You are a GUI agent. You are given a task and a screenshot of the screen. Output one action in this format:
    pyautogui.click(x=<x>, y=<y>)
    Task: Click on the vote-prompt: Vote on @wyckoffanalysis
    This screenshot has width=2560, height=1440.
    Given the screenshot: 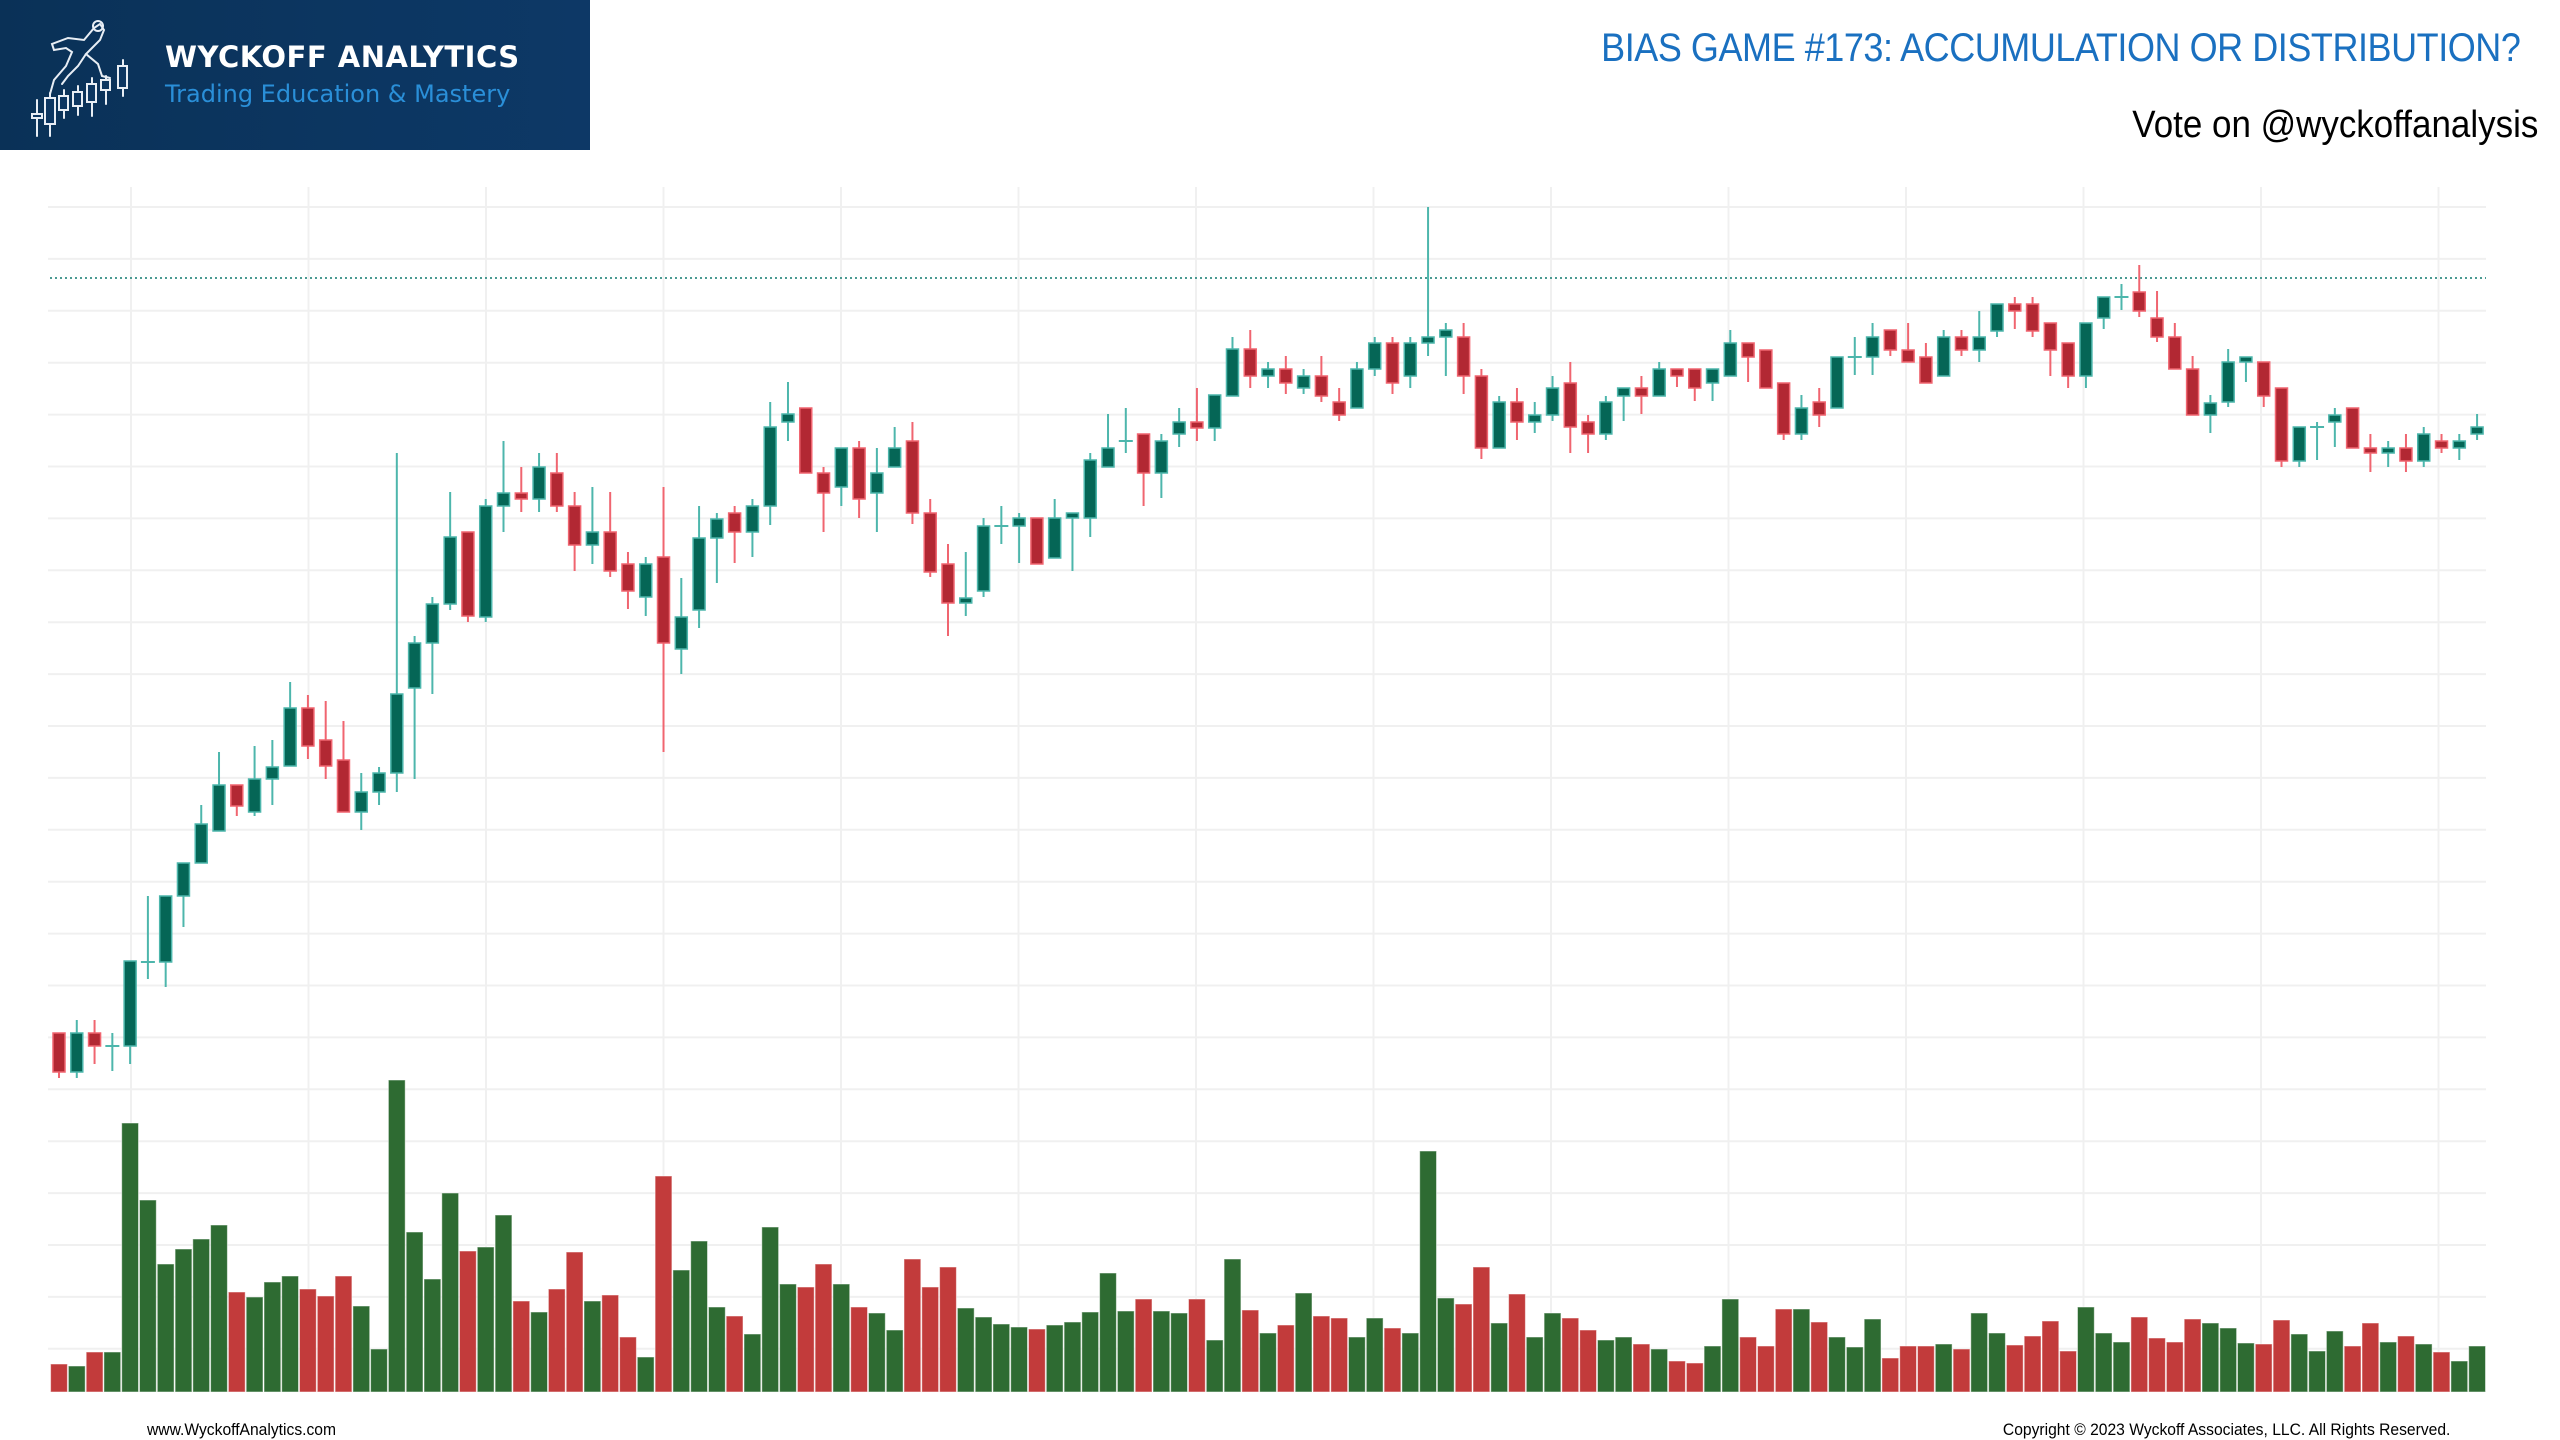 What is the action you would take?
    pyautogui.click(x=2334, y=125)
    